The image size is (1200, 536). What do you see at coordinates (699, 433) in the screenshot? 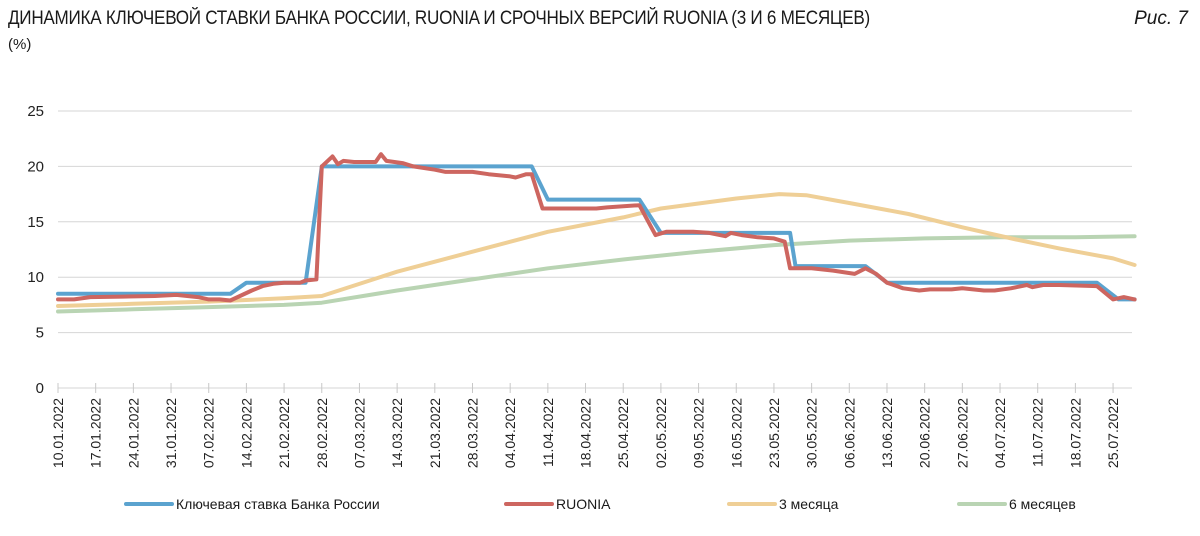
I see `x-tick-label: 09.05.2022` at bounding box center [699, 433].